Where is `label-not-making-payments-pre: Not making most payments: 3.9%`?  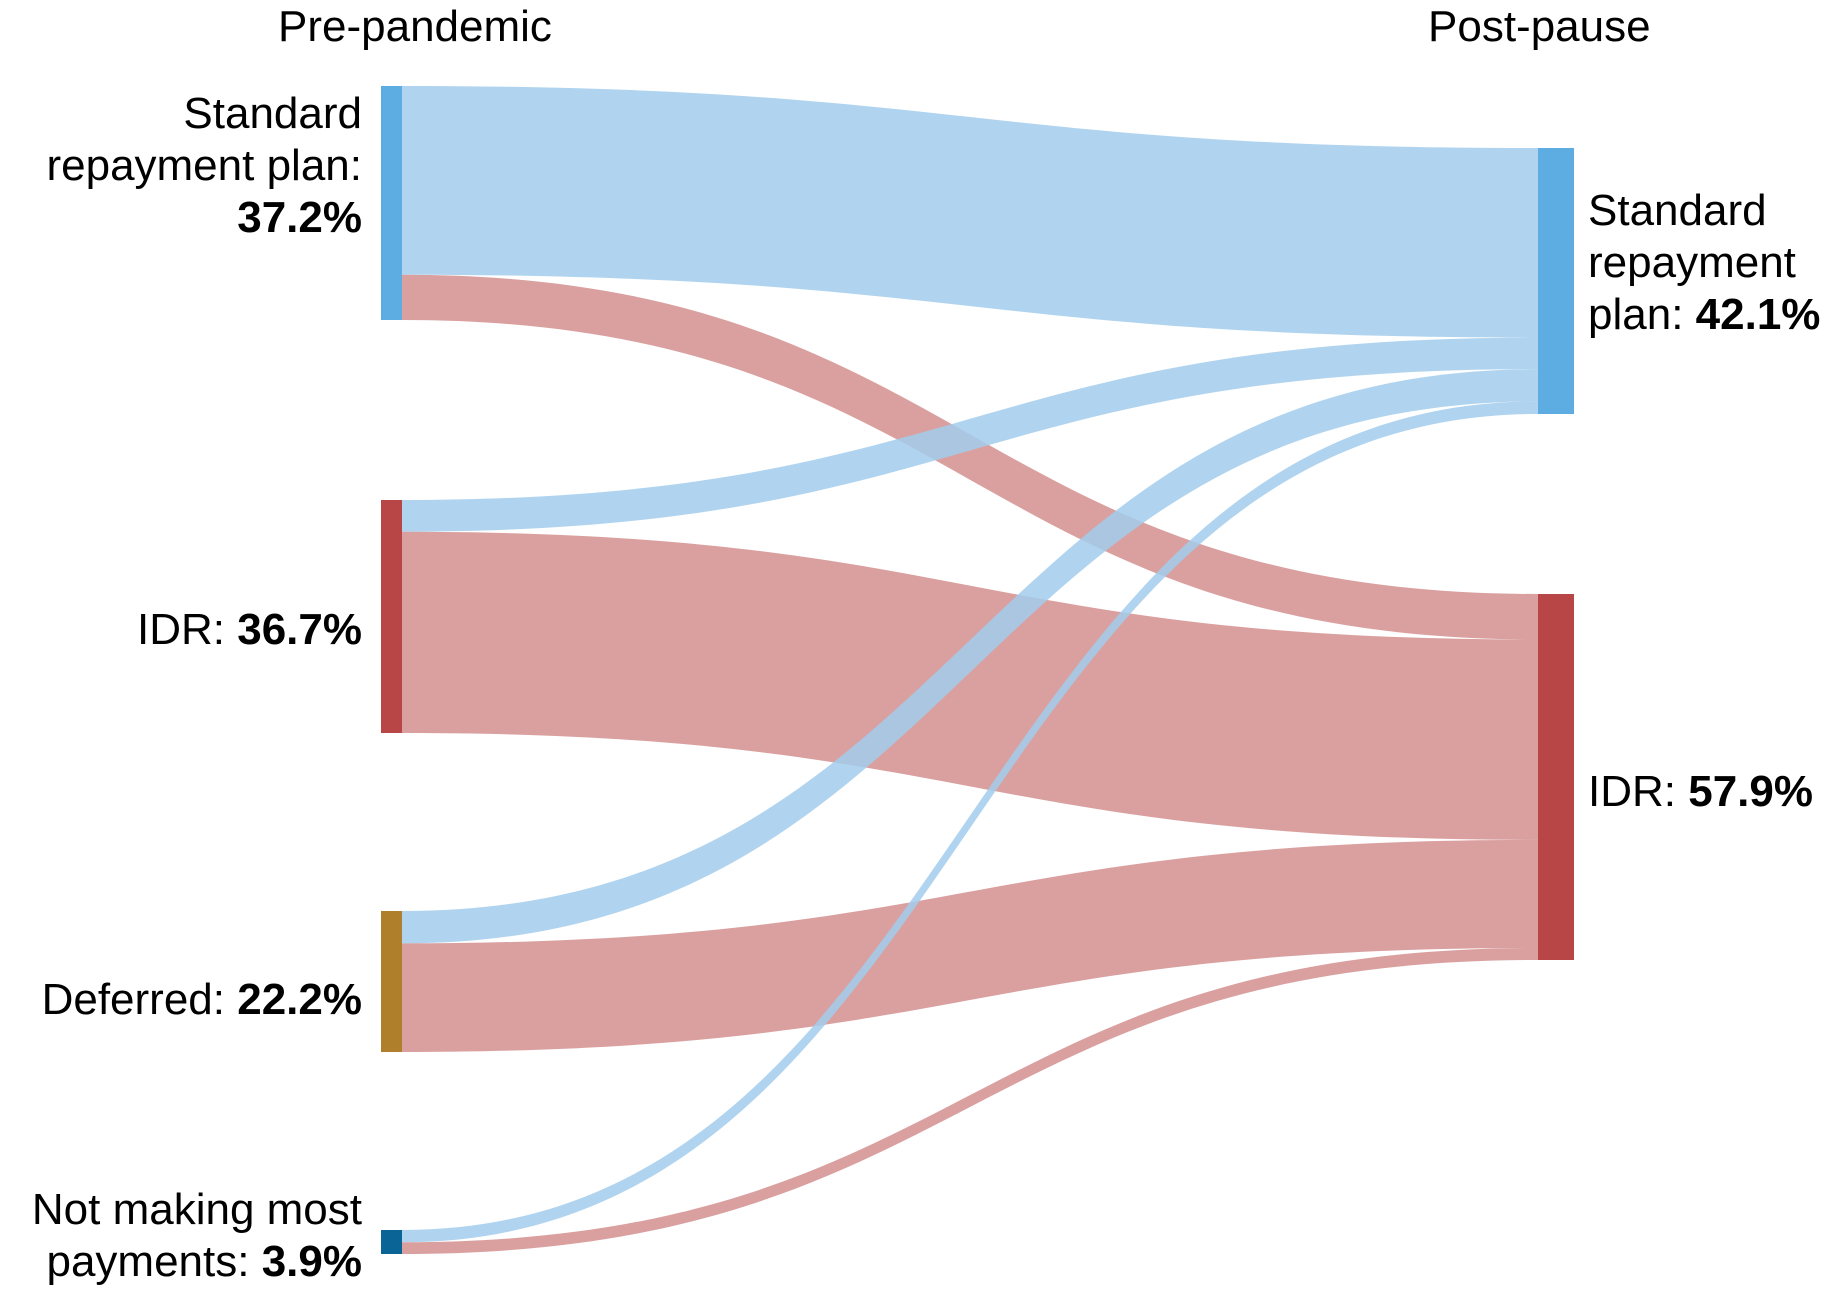
label-not-making-payments-pre: Not making most payments: 3.9% is located at coordinates (196, 1235).